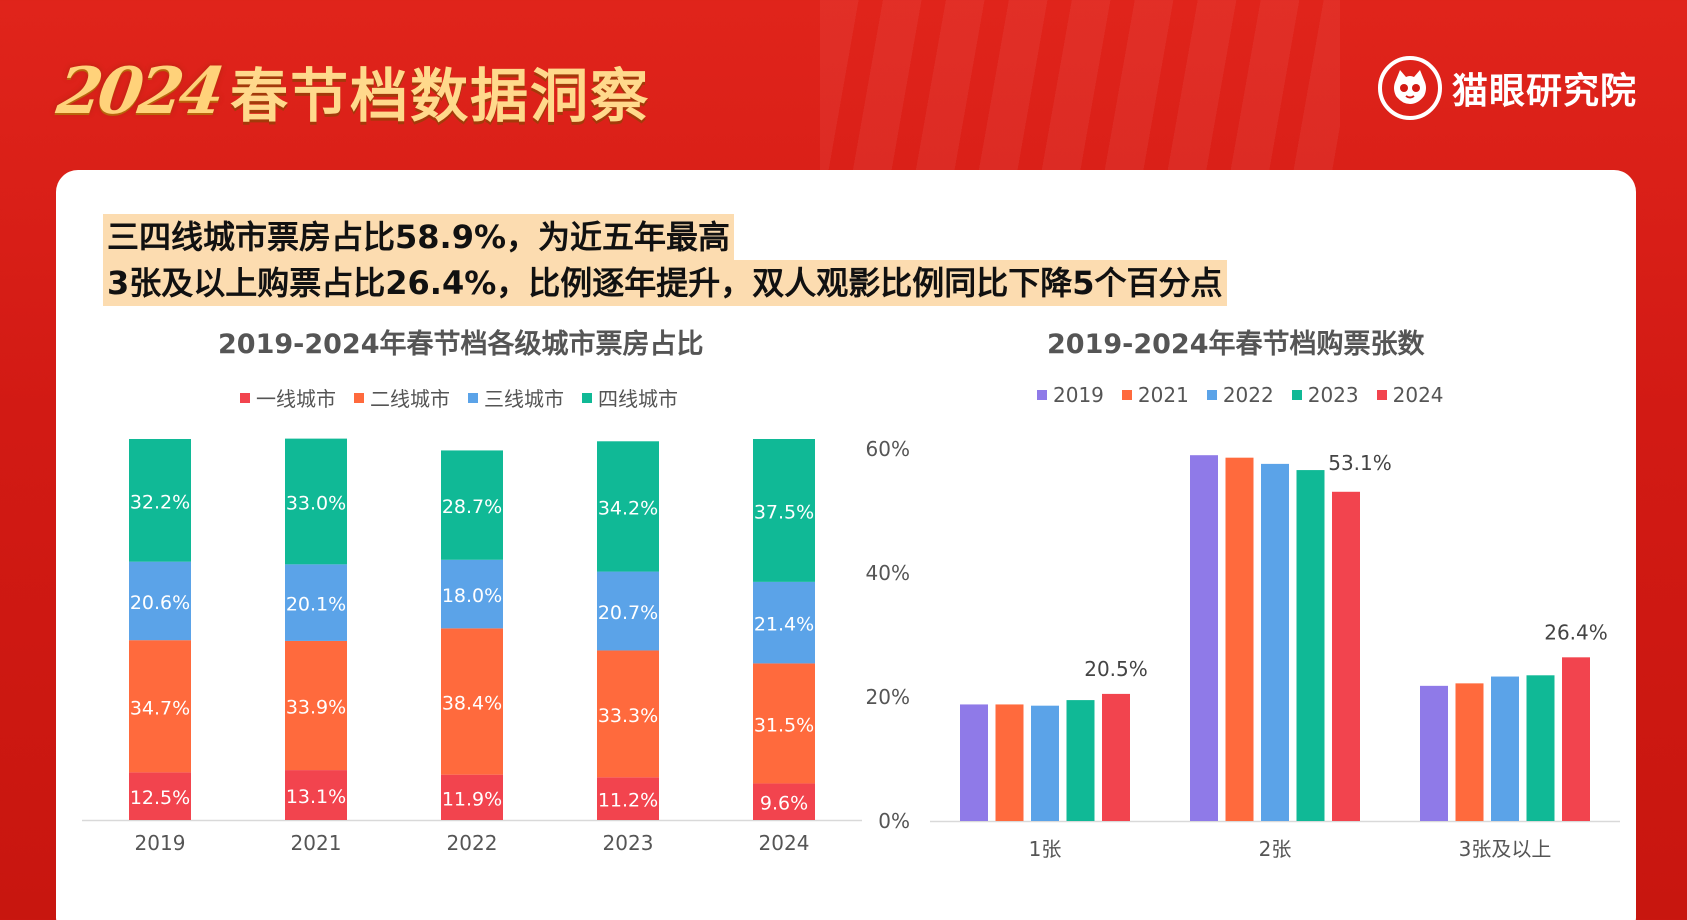 The width and height of the screenshot is (1687, 920). Describe the element at coordinates (888, 573) in the screenshot. I see `y-tick-label: 40%` at that location.